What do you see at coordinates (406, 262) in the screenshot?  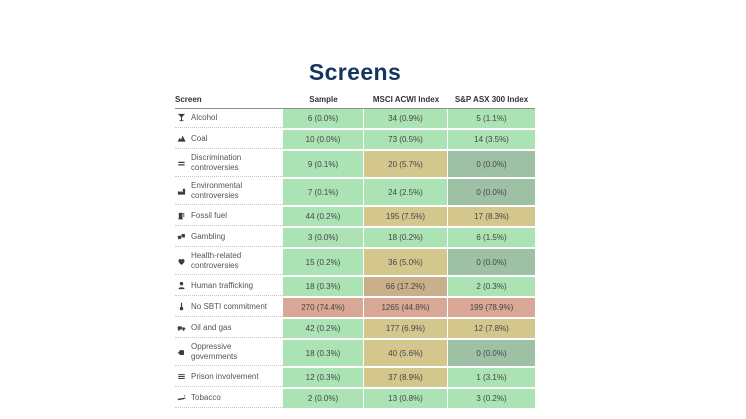 I see `msci-acwi-cell: 36 (5.0%)` at bounding box center [406, 262].